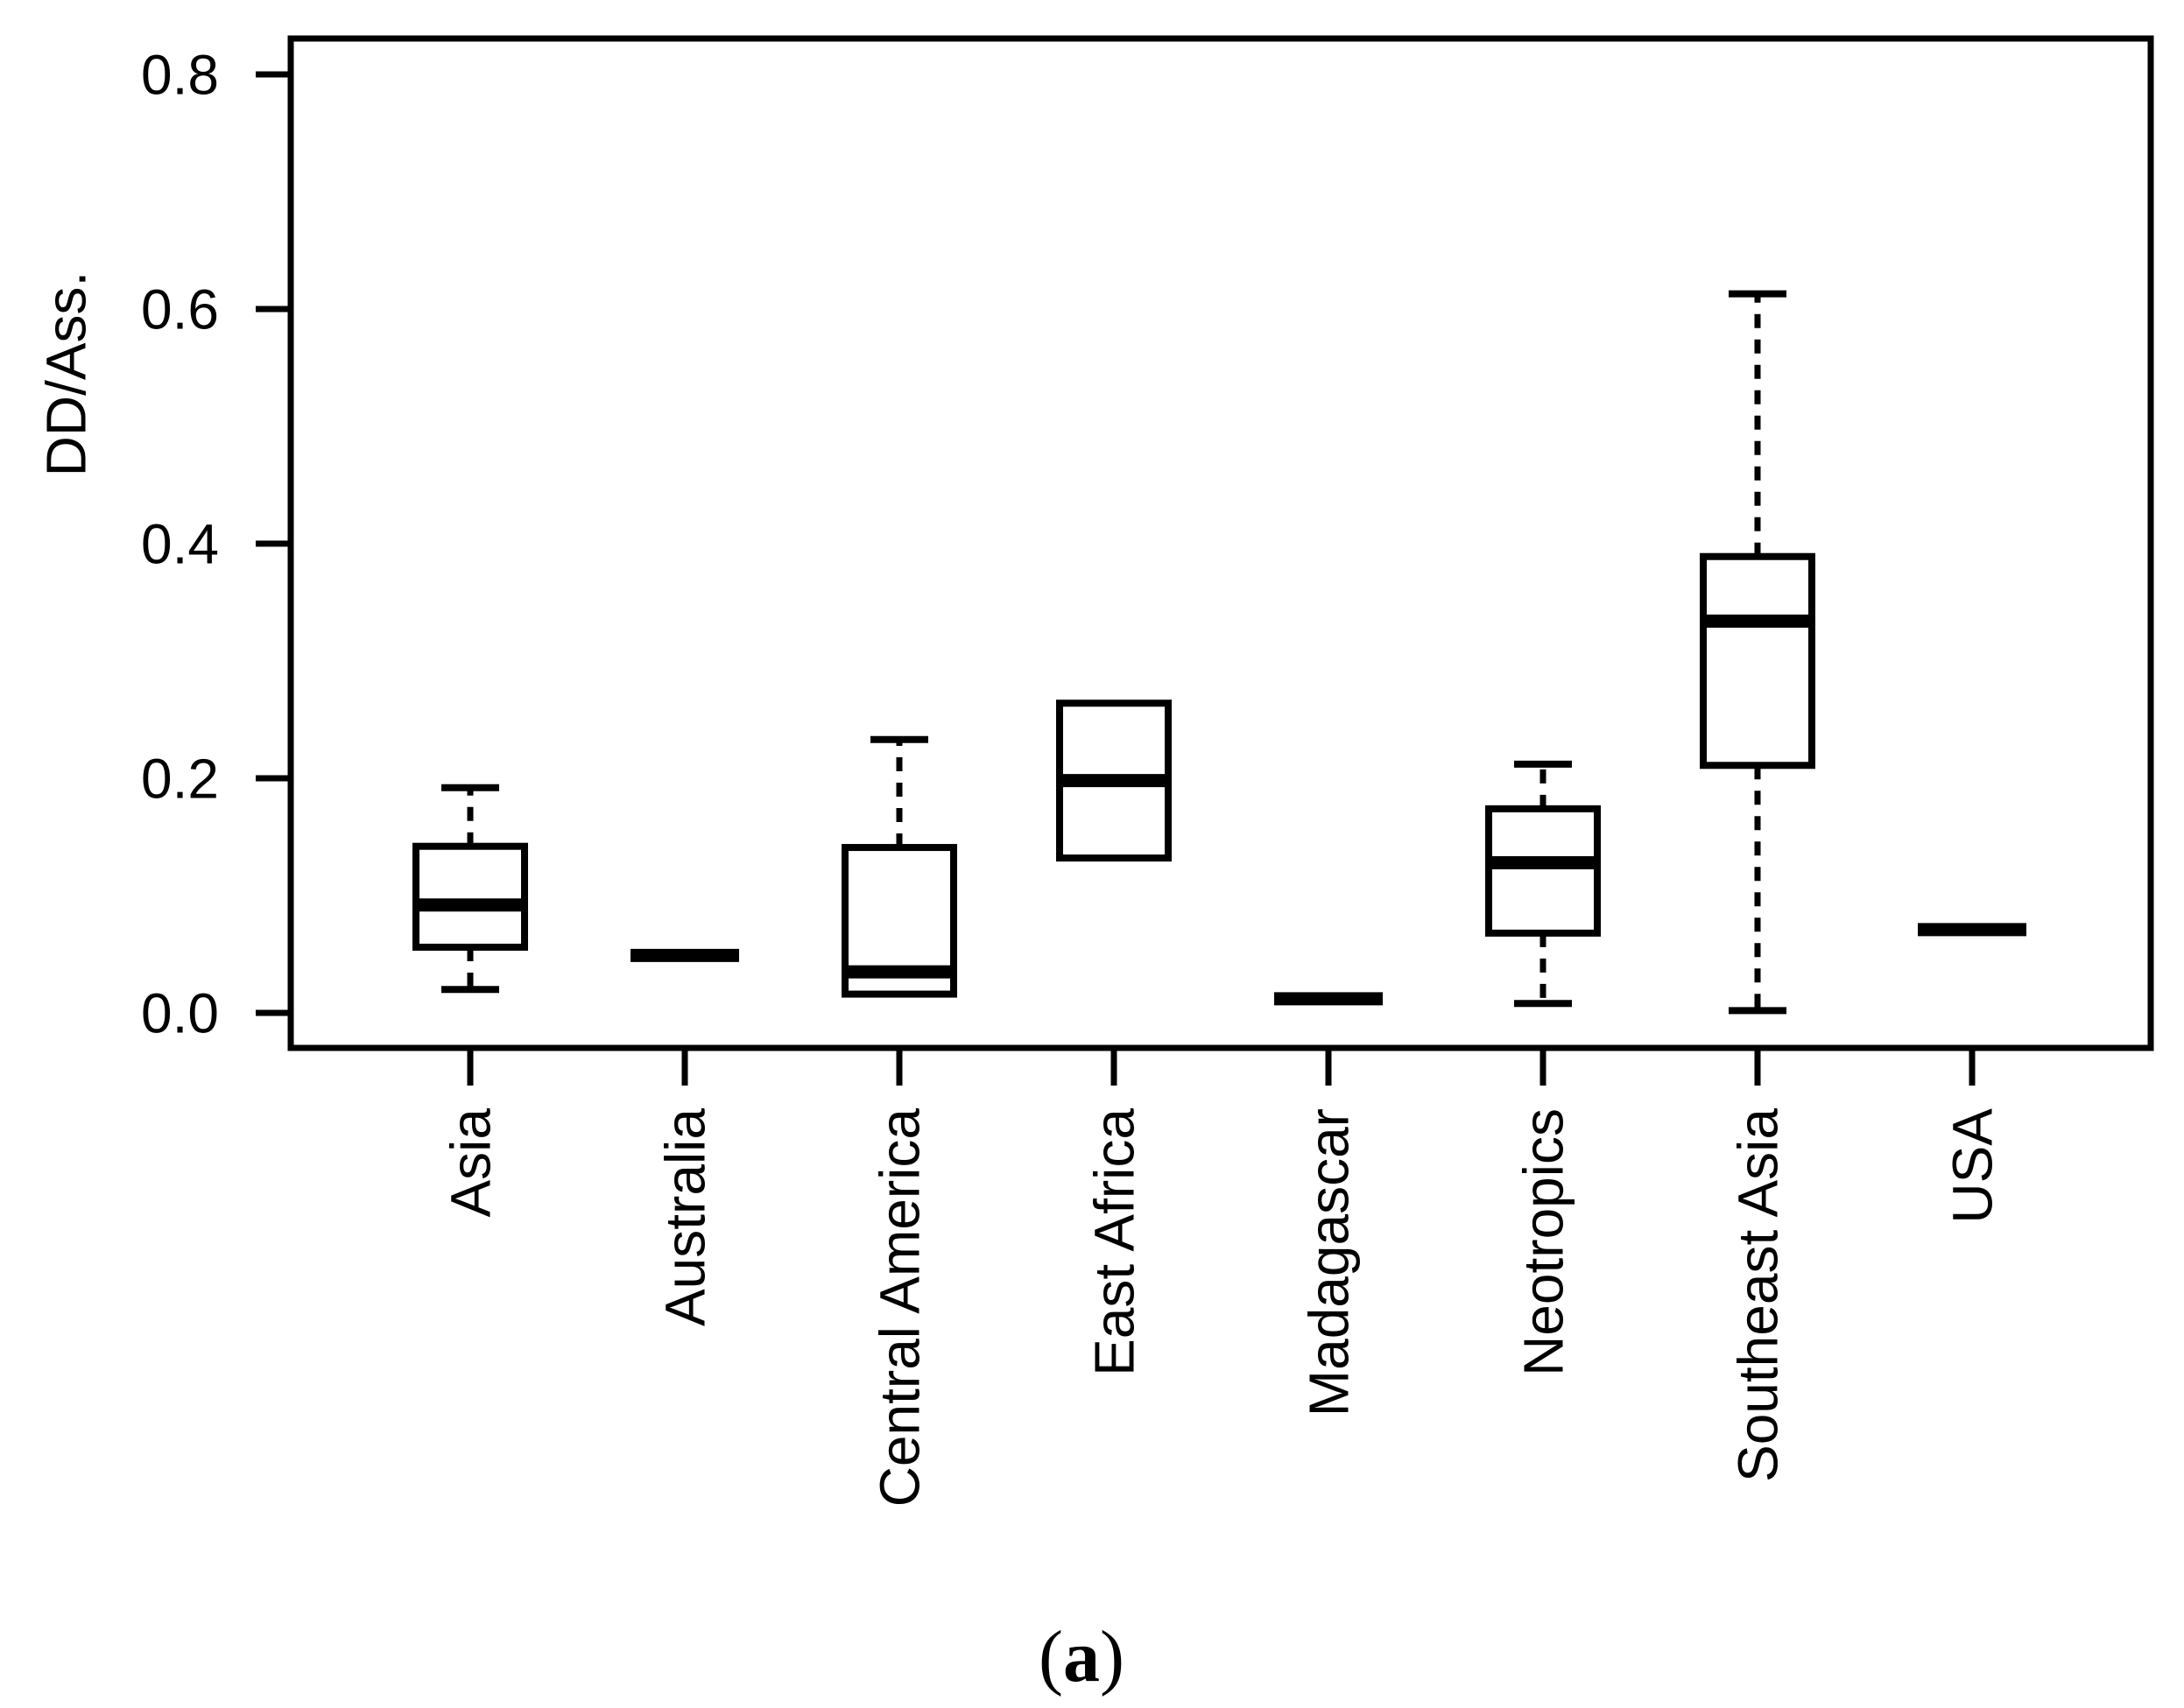  What do you see at coordinates (1972, 1166) in the screenshot?
I see `x-label-usa: USA` at bounding box center [1972, 1166].